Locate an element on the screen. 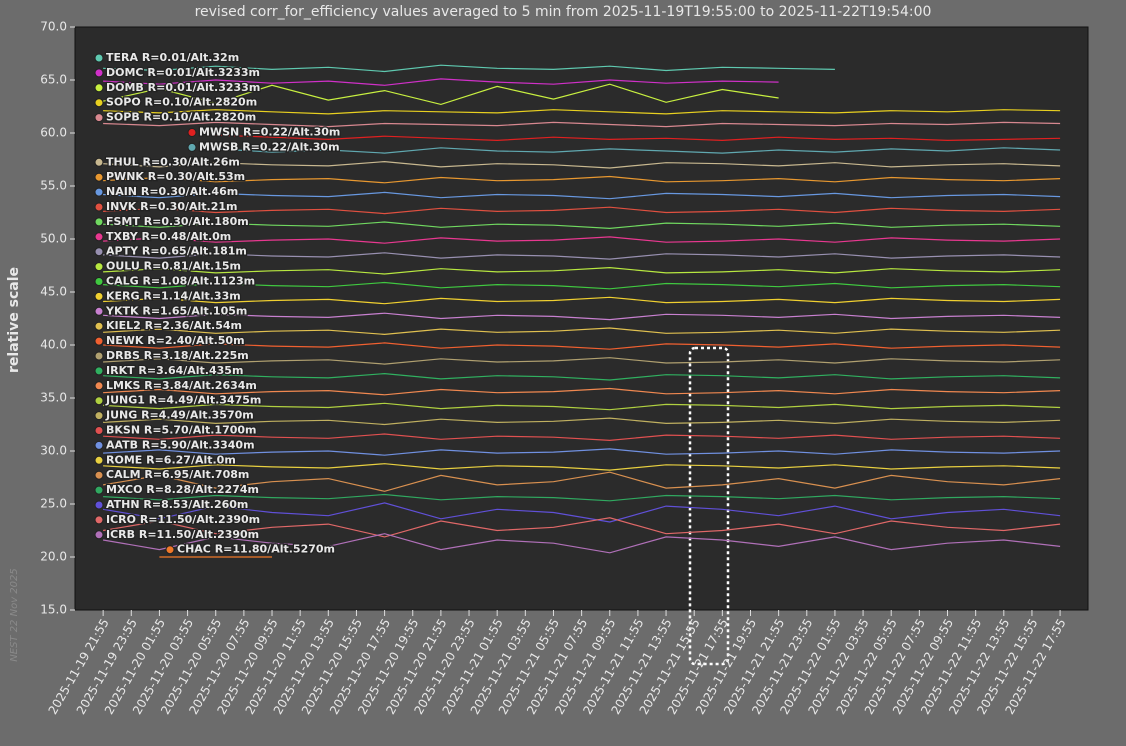  legend-label: NEWK R=2.40/Alt.50m is located at coordinates (175, 340).